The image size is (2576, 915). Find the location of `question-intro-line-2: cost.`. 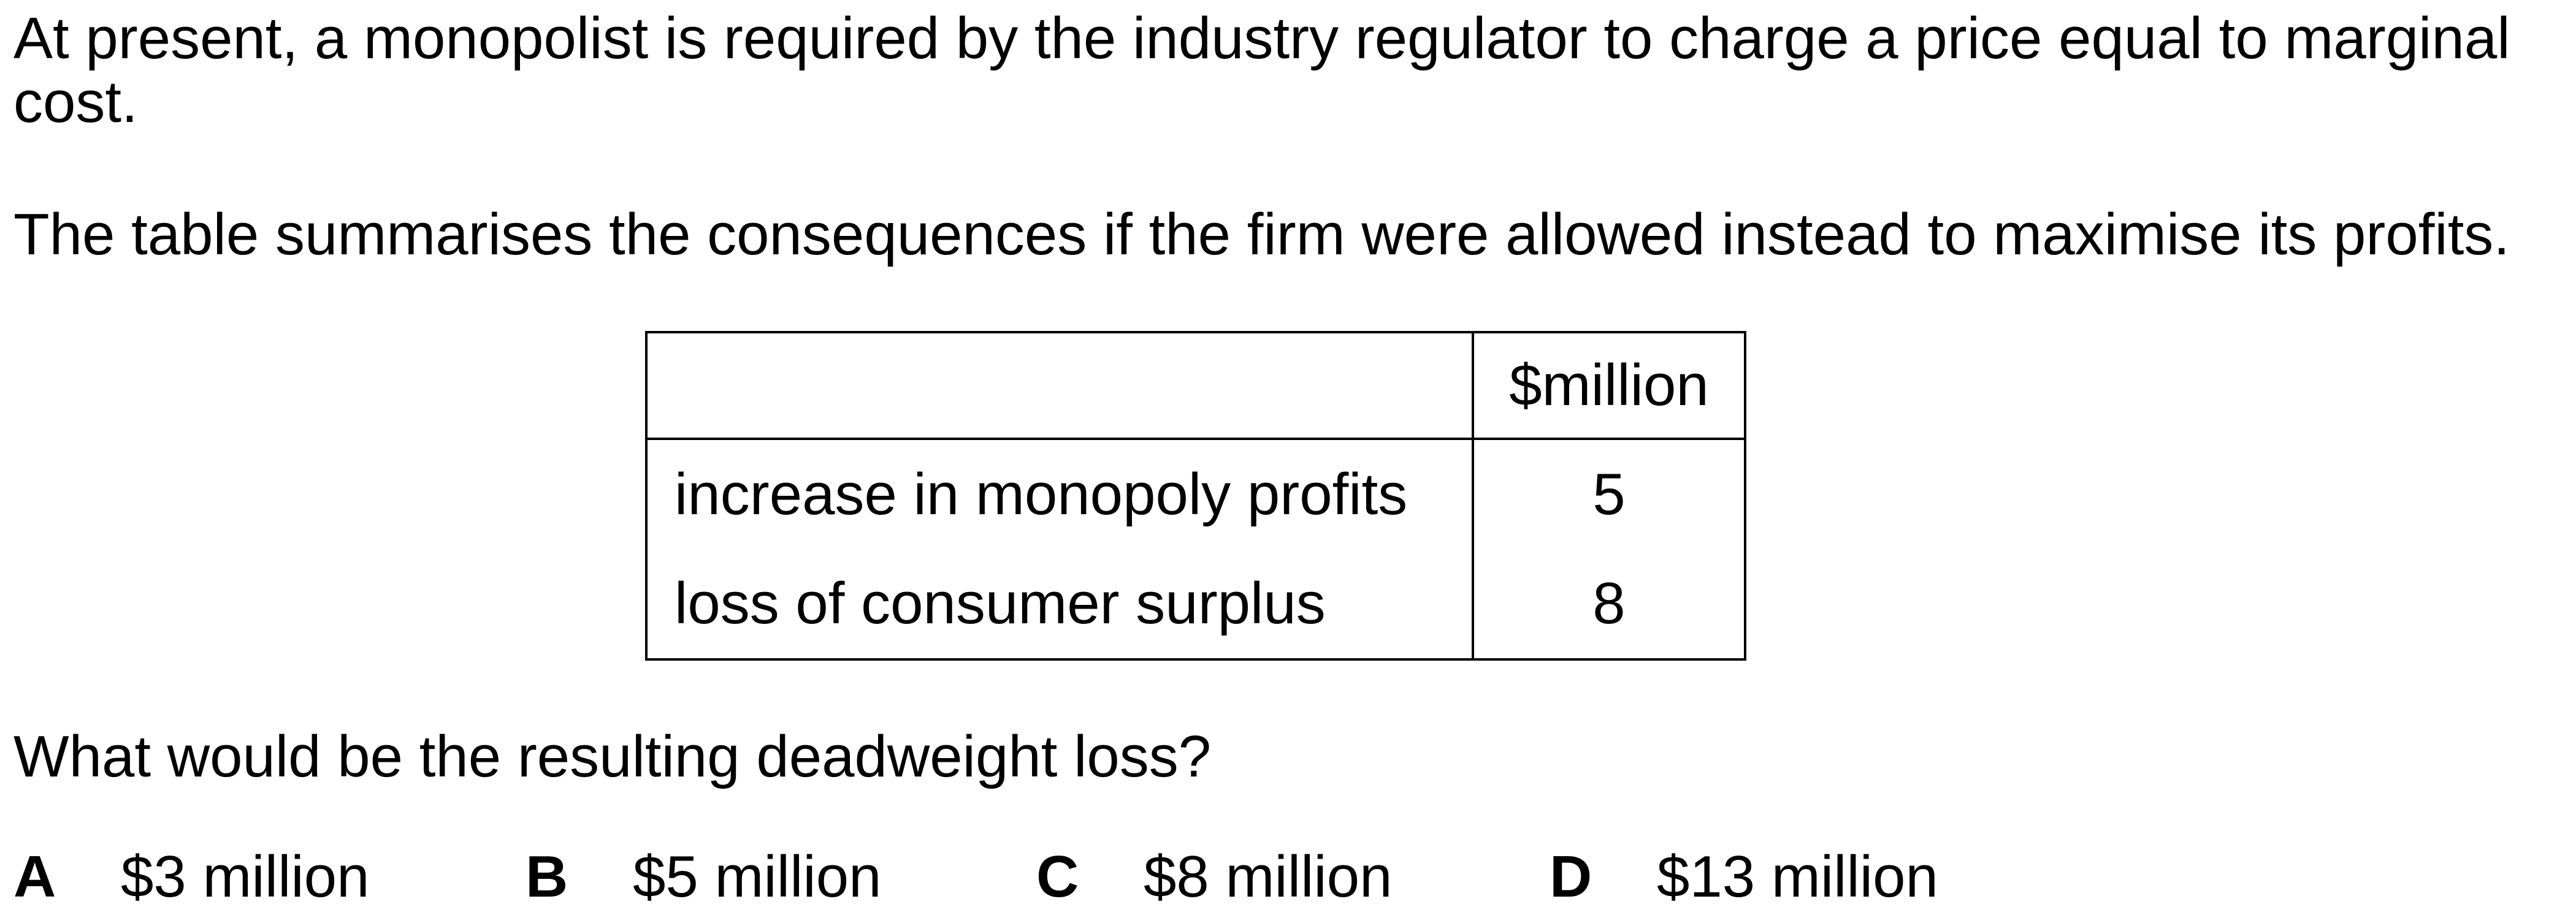

question-intro-line-2: cost. is located at coordinates (75, 102).